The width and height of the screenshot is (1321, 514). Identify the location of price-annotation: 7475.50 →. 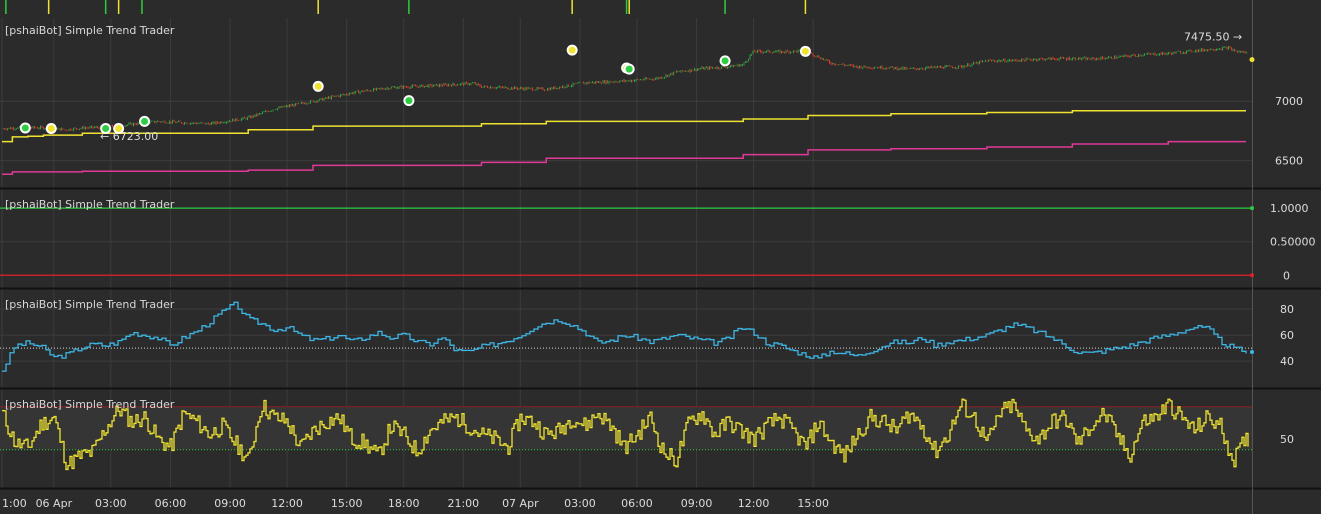
(1213, 37).